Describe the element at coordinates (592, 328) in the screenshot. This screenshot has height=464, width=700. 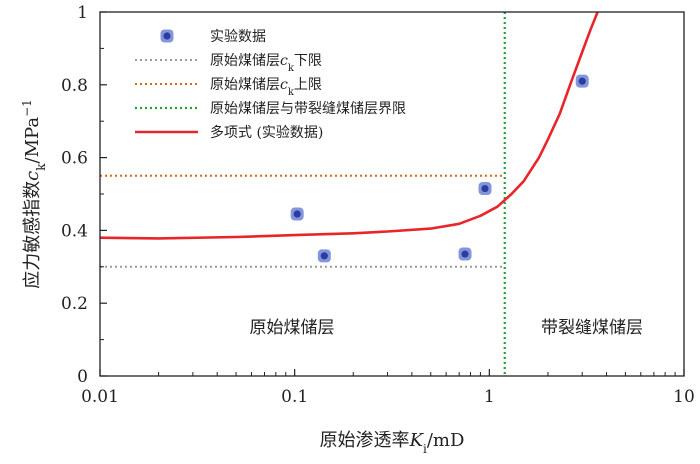
I see `region-label-fractured: 带裂缝煤储层` at that location.